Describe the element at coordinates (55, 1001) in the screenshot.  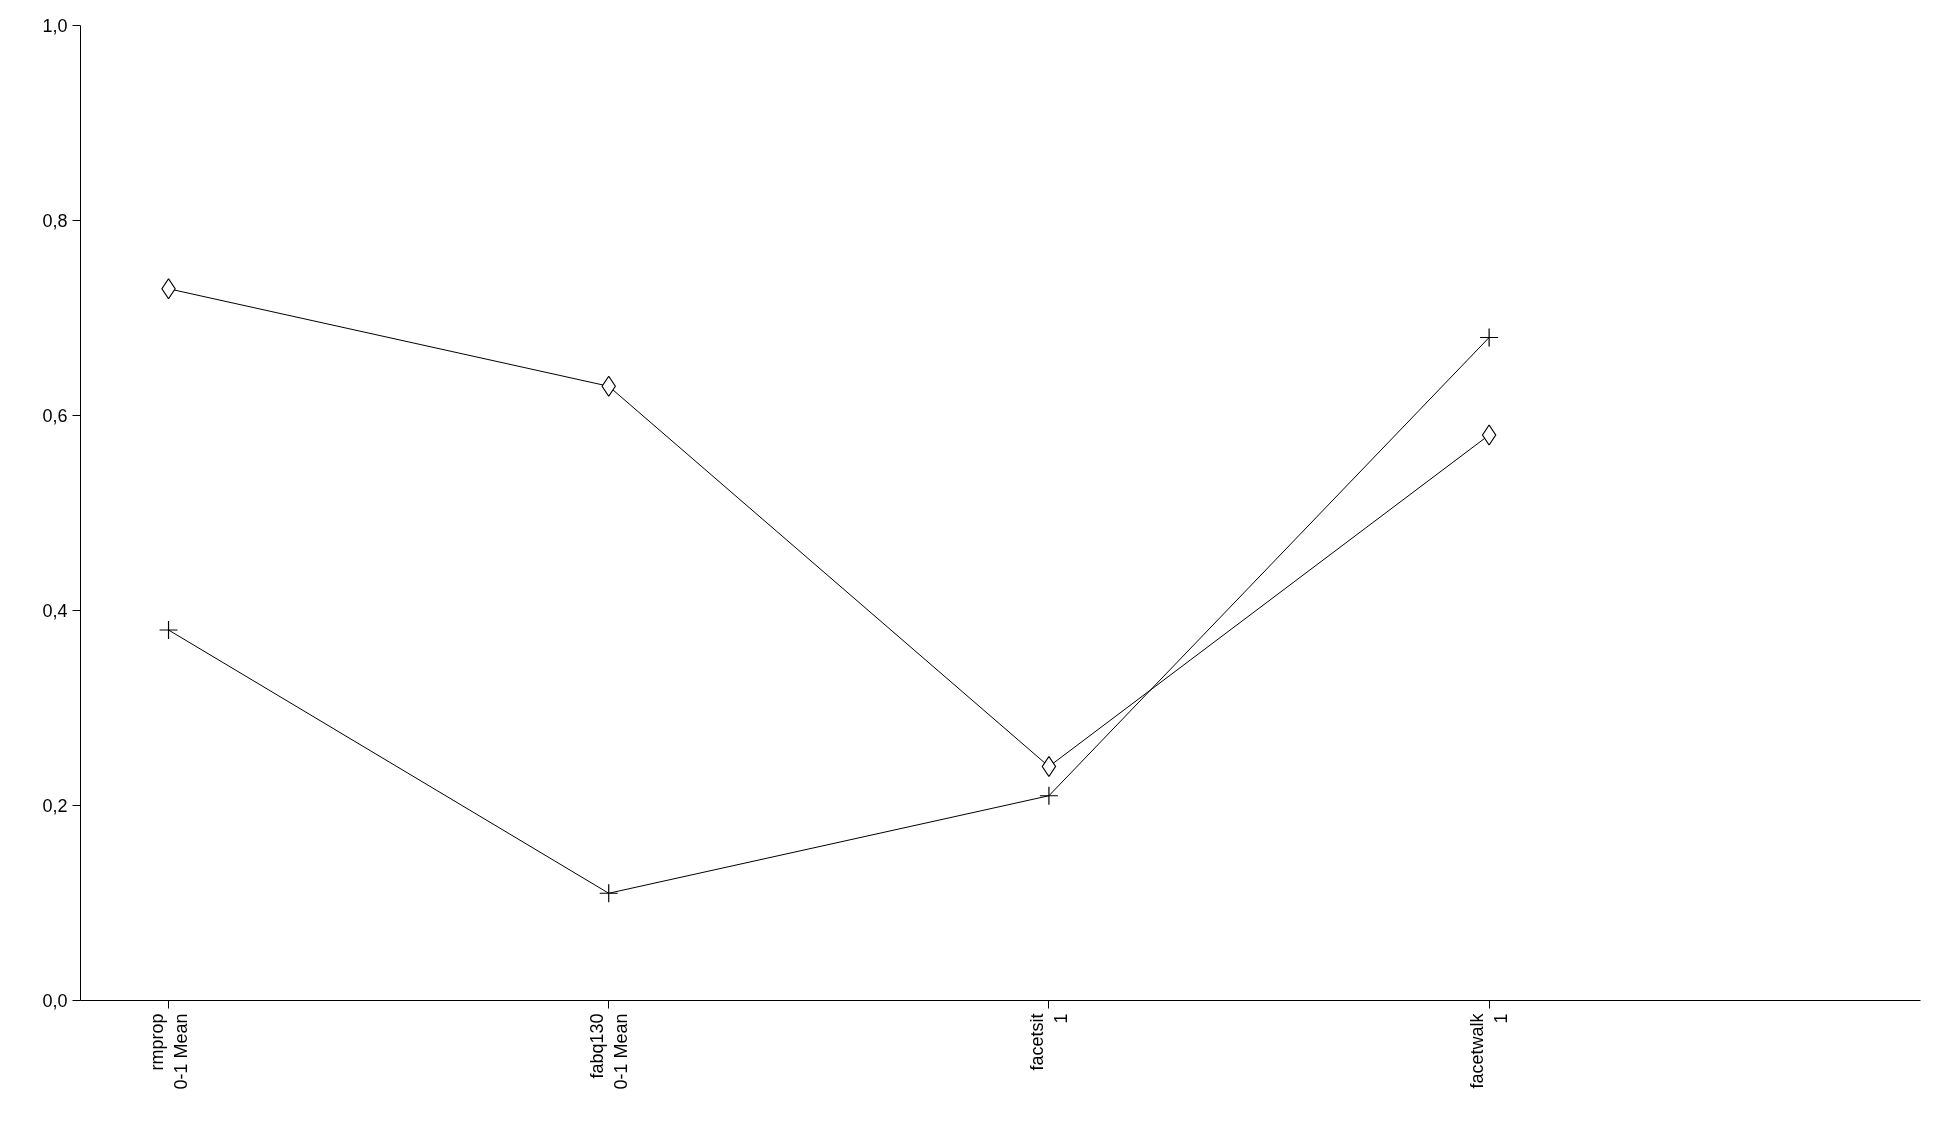
I see `y-tick-label: 0,0` at that location.